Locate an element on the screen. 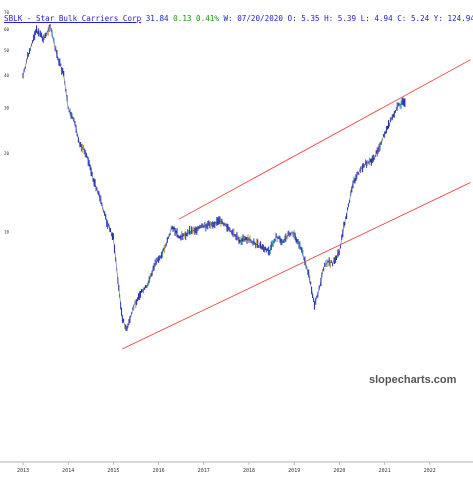 This screenshot has height=484, width=473. x-tick-label: 2020 is located at coordinates (339, 471).